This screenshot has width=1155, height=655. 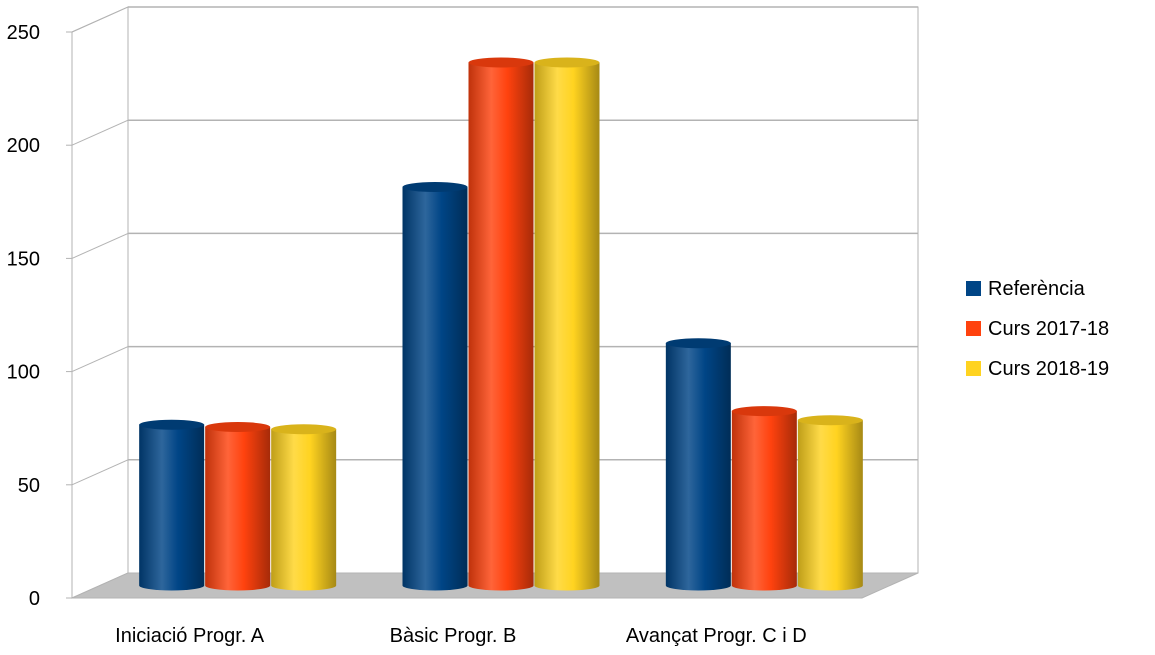 What do you see at coordinates (1048, 329) in the screenshot?
I see `legend-label: Curs 2017-18` at bounding box center [1048, 329].